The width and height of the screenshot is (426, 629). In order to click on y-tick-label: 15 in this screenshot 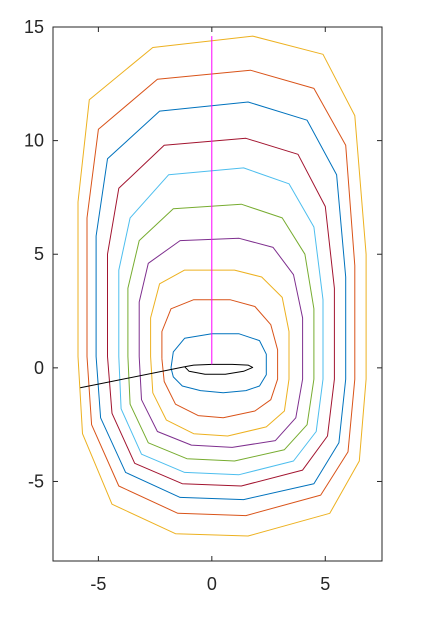, I will do `click(34, 27)`.